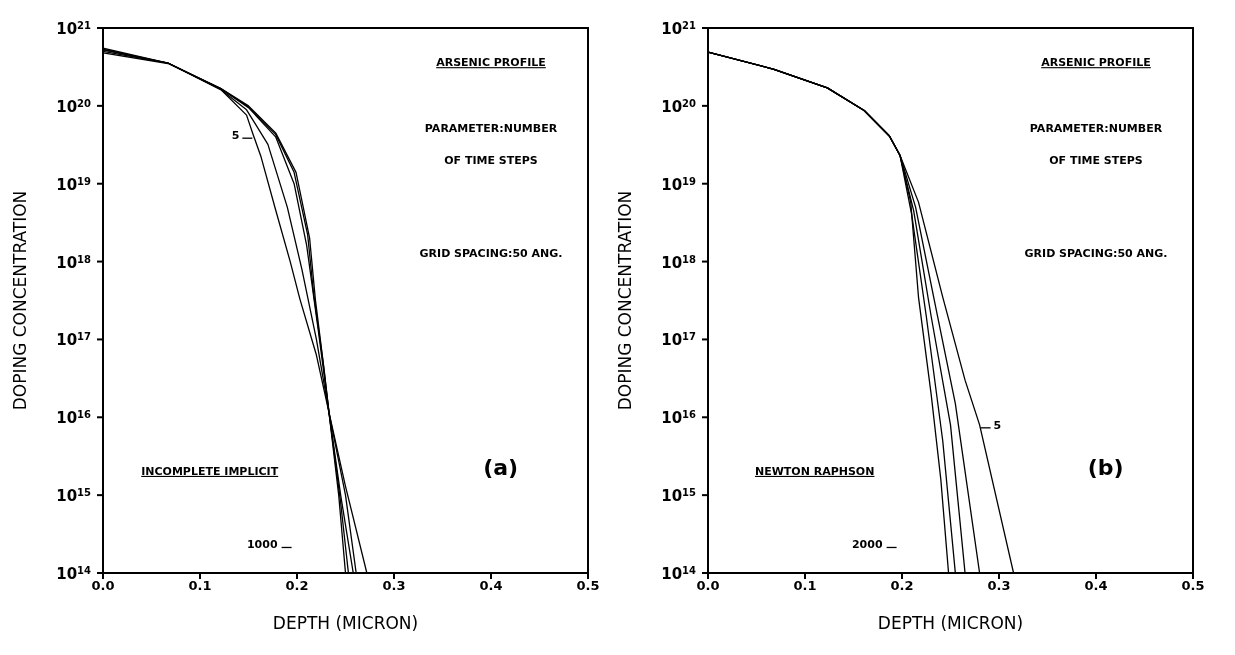  Describe the element at coordinates (262, 545) in the screenshot. I see `annotation: 1000` at that location.